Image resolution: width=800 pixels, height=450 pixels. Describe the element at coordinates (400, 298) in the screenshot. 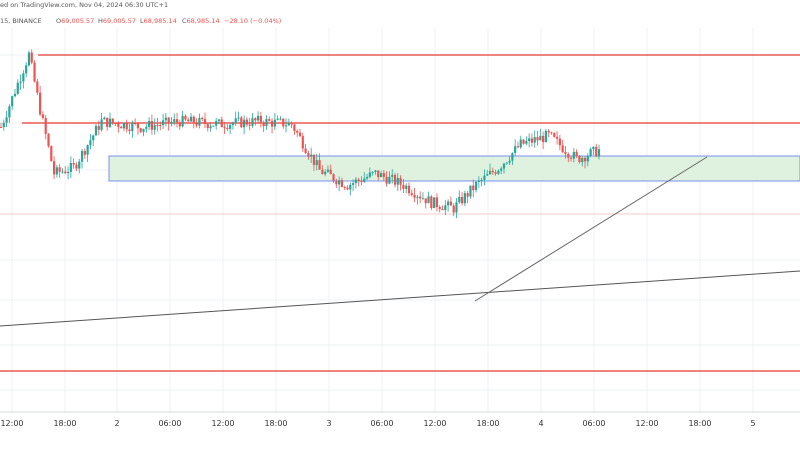

I see `trendline-long` at that location.